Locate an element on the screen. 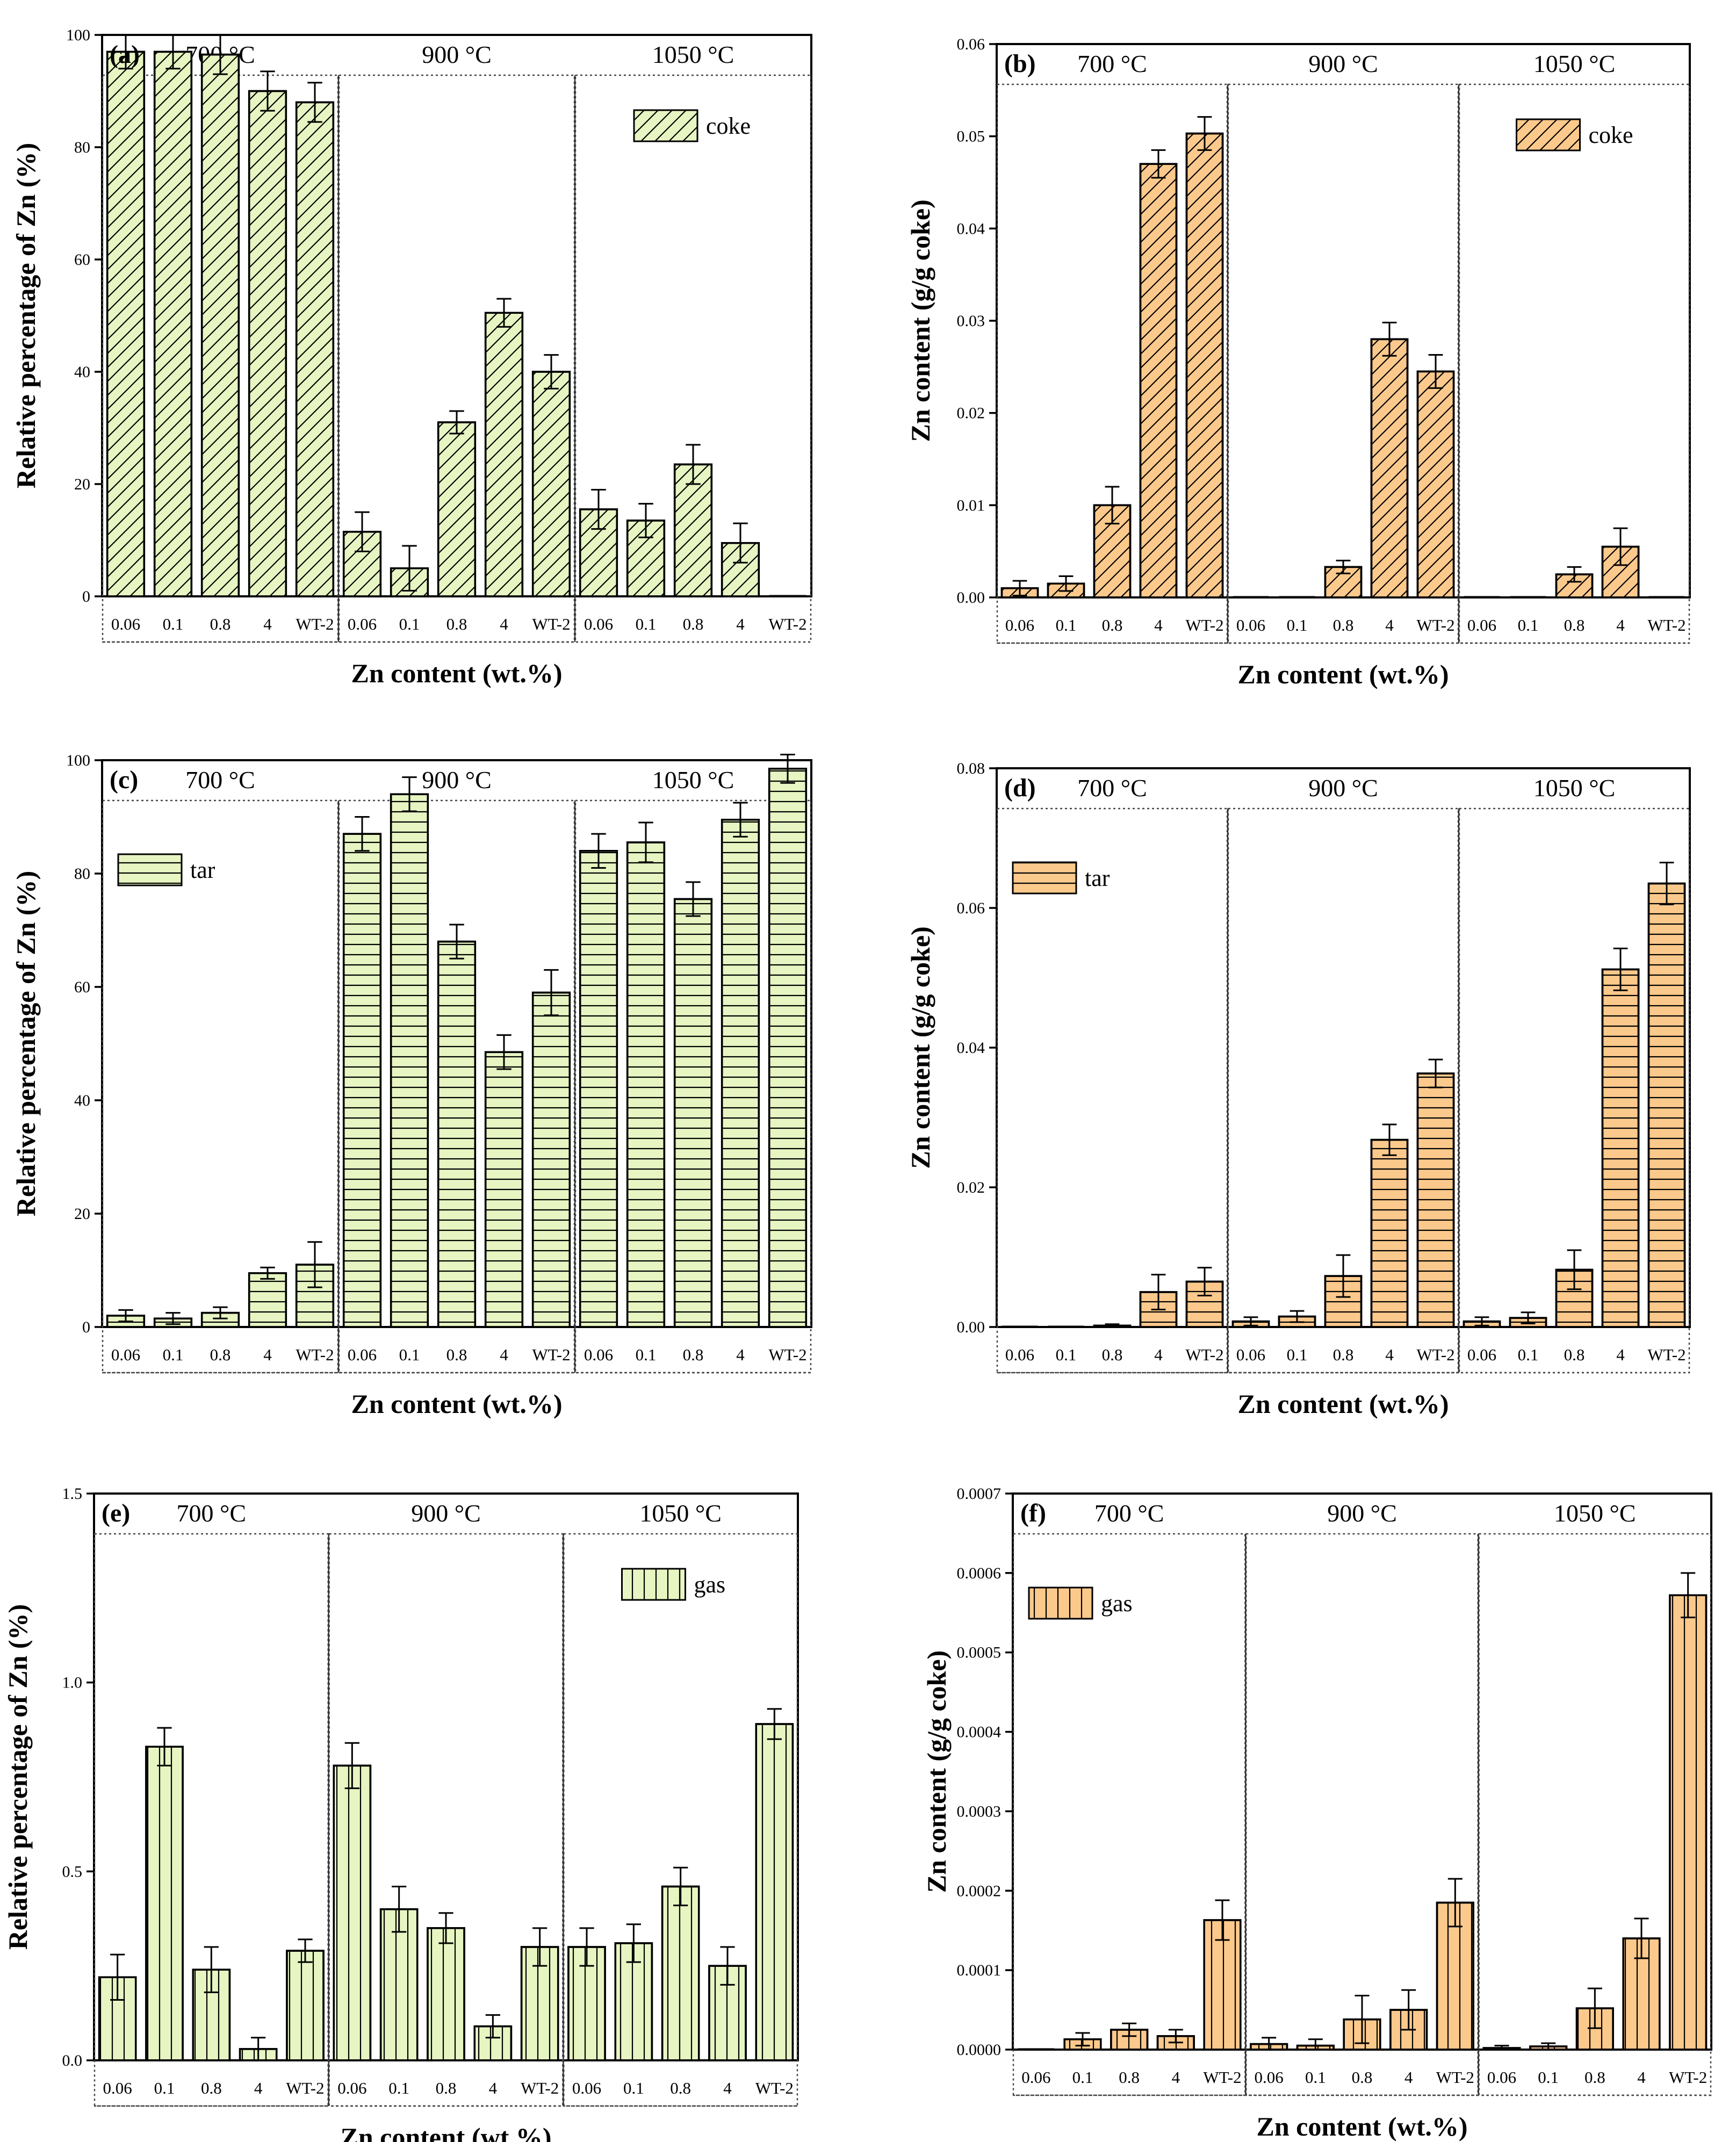 This screenshot has width=1736, height=2142. y-tick-label: 0.04 is located at coordinates (971, 1048).